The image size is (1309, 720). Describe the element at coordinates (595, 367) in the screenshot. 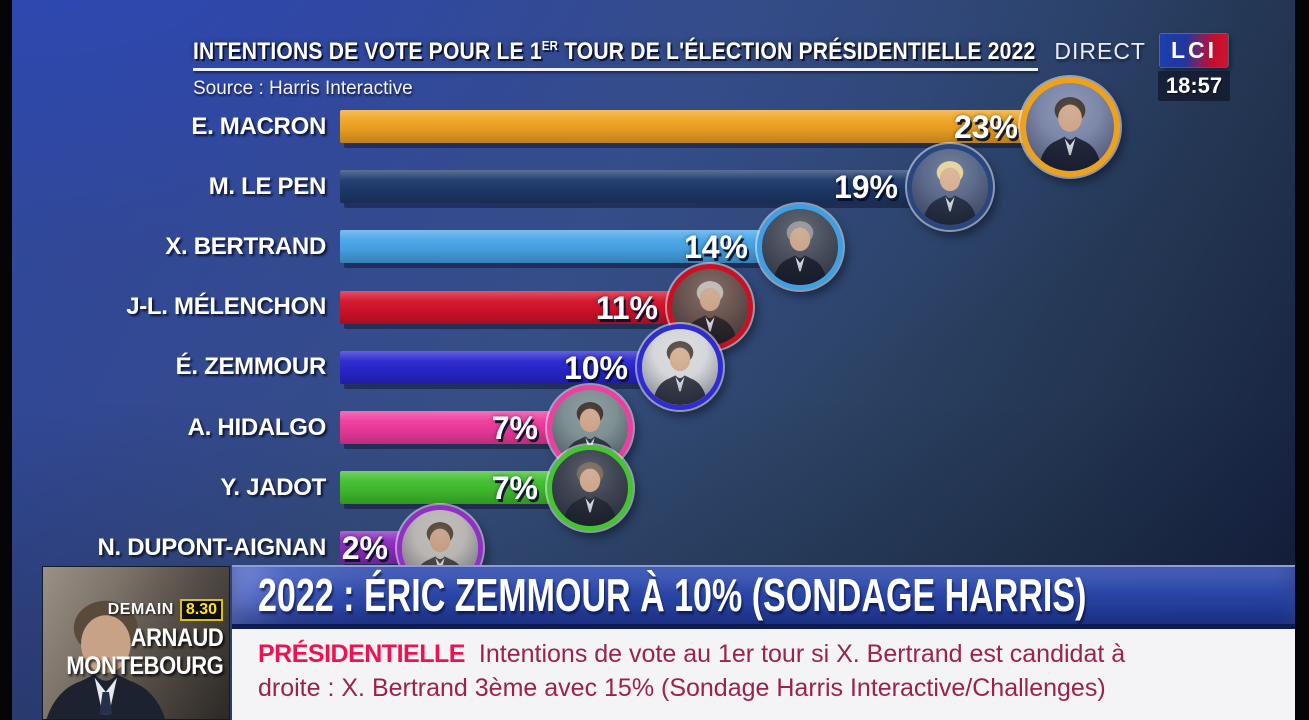

I see `candidate-value: 10%` at that location.